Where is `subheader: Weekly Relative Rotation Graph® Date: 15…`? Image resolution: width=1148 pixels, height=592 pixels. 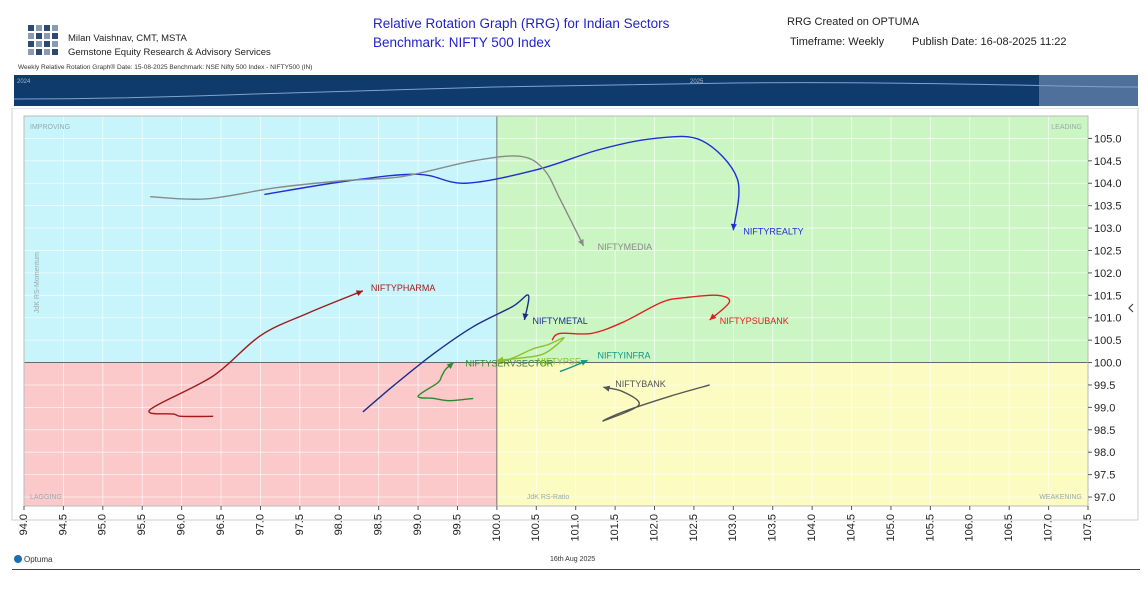
subheader: Weekly Relative Rotation Graph® Date: 15… is located at coordinates (165, 67).